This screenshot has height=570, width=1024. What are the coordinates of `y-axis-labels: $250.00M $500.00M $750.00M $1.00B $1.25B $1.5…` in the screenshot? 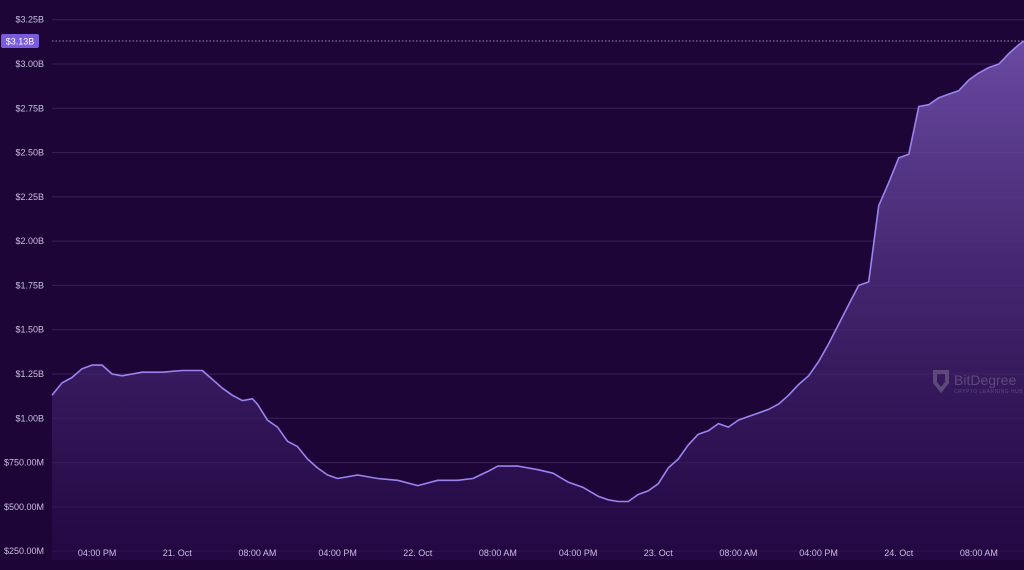 It's located at (24, 285).